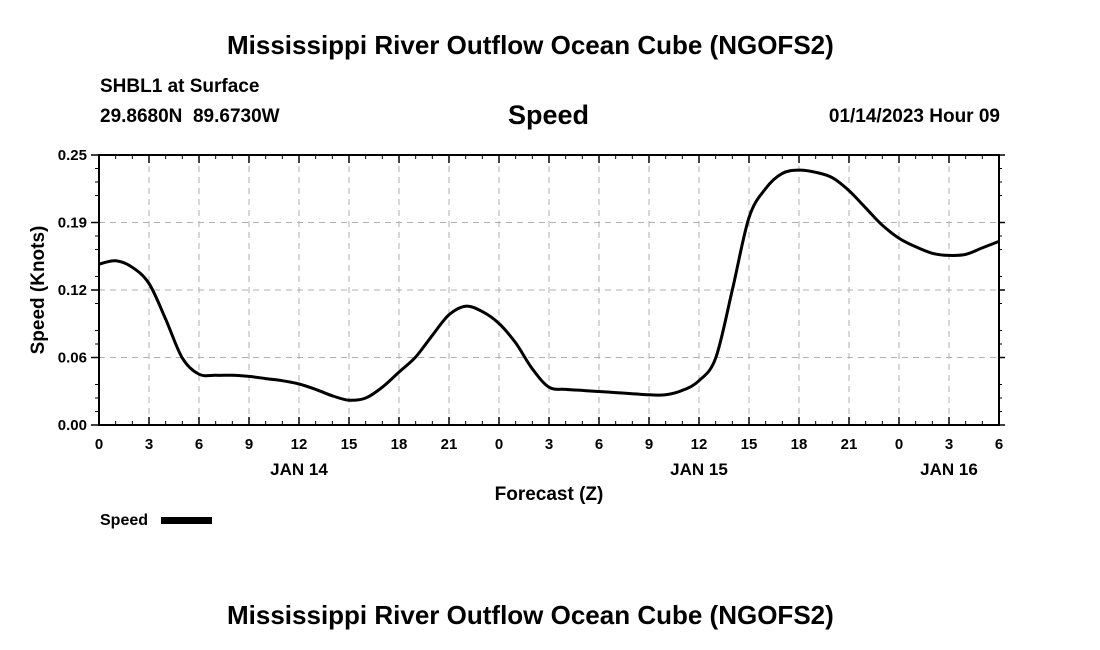  I want to click on y-tick-label: 0.00, so click(72, 425).